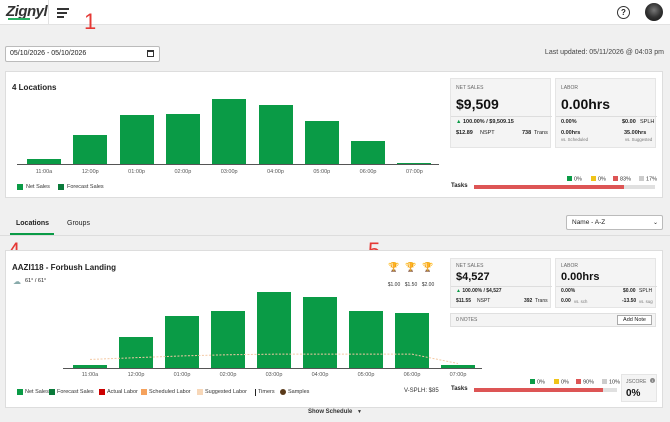  What do you see at coordinates (459, 389) in the screenshot?
I see `location-tasks-label: Tasks` at bounding box center [459, 389].